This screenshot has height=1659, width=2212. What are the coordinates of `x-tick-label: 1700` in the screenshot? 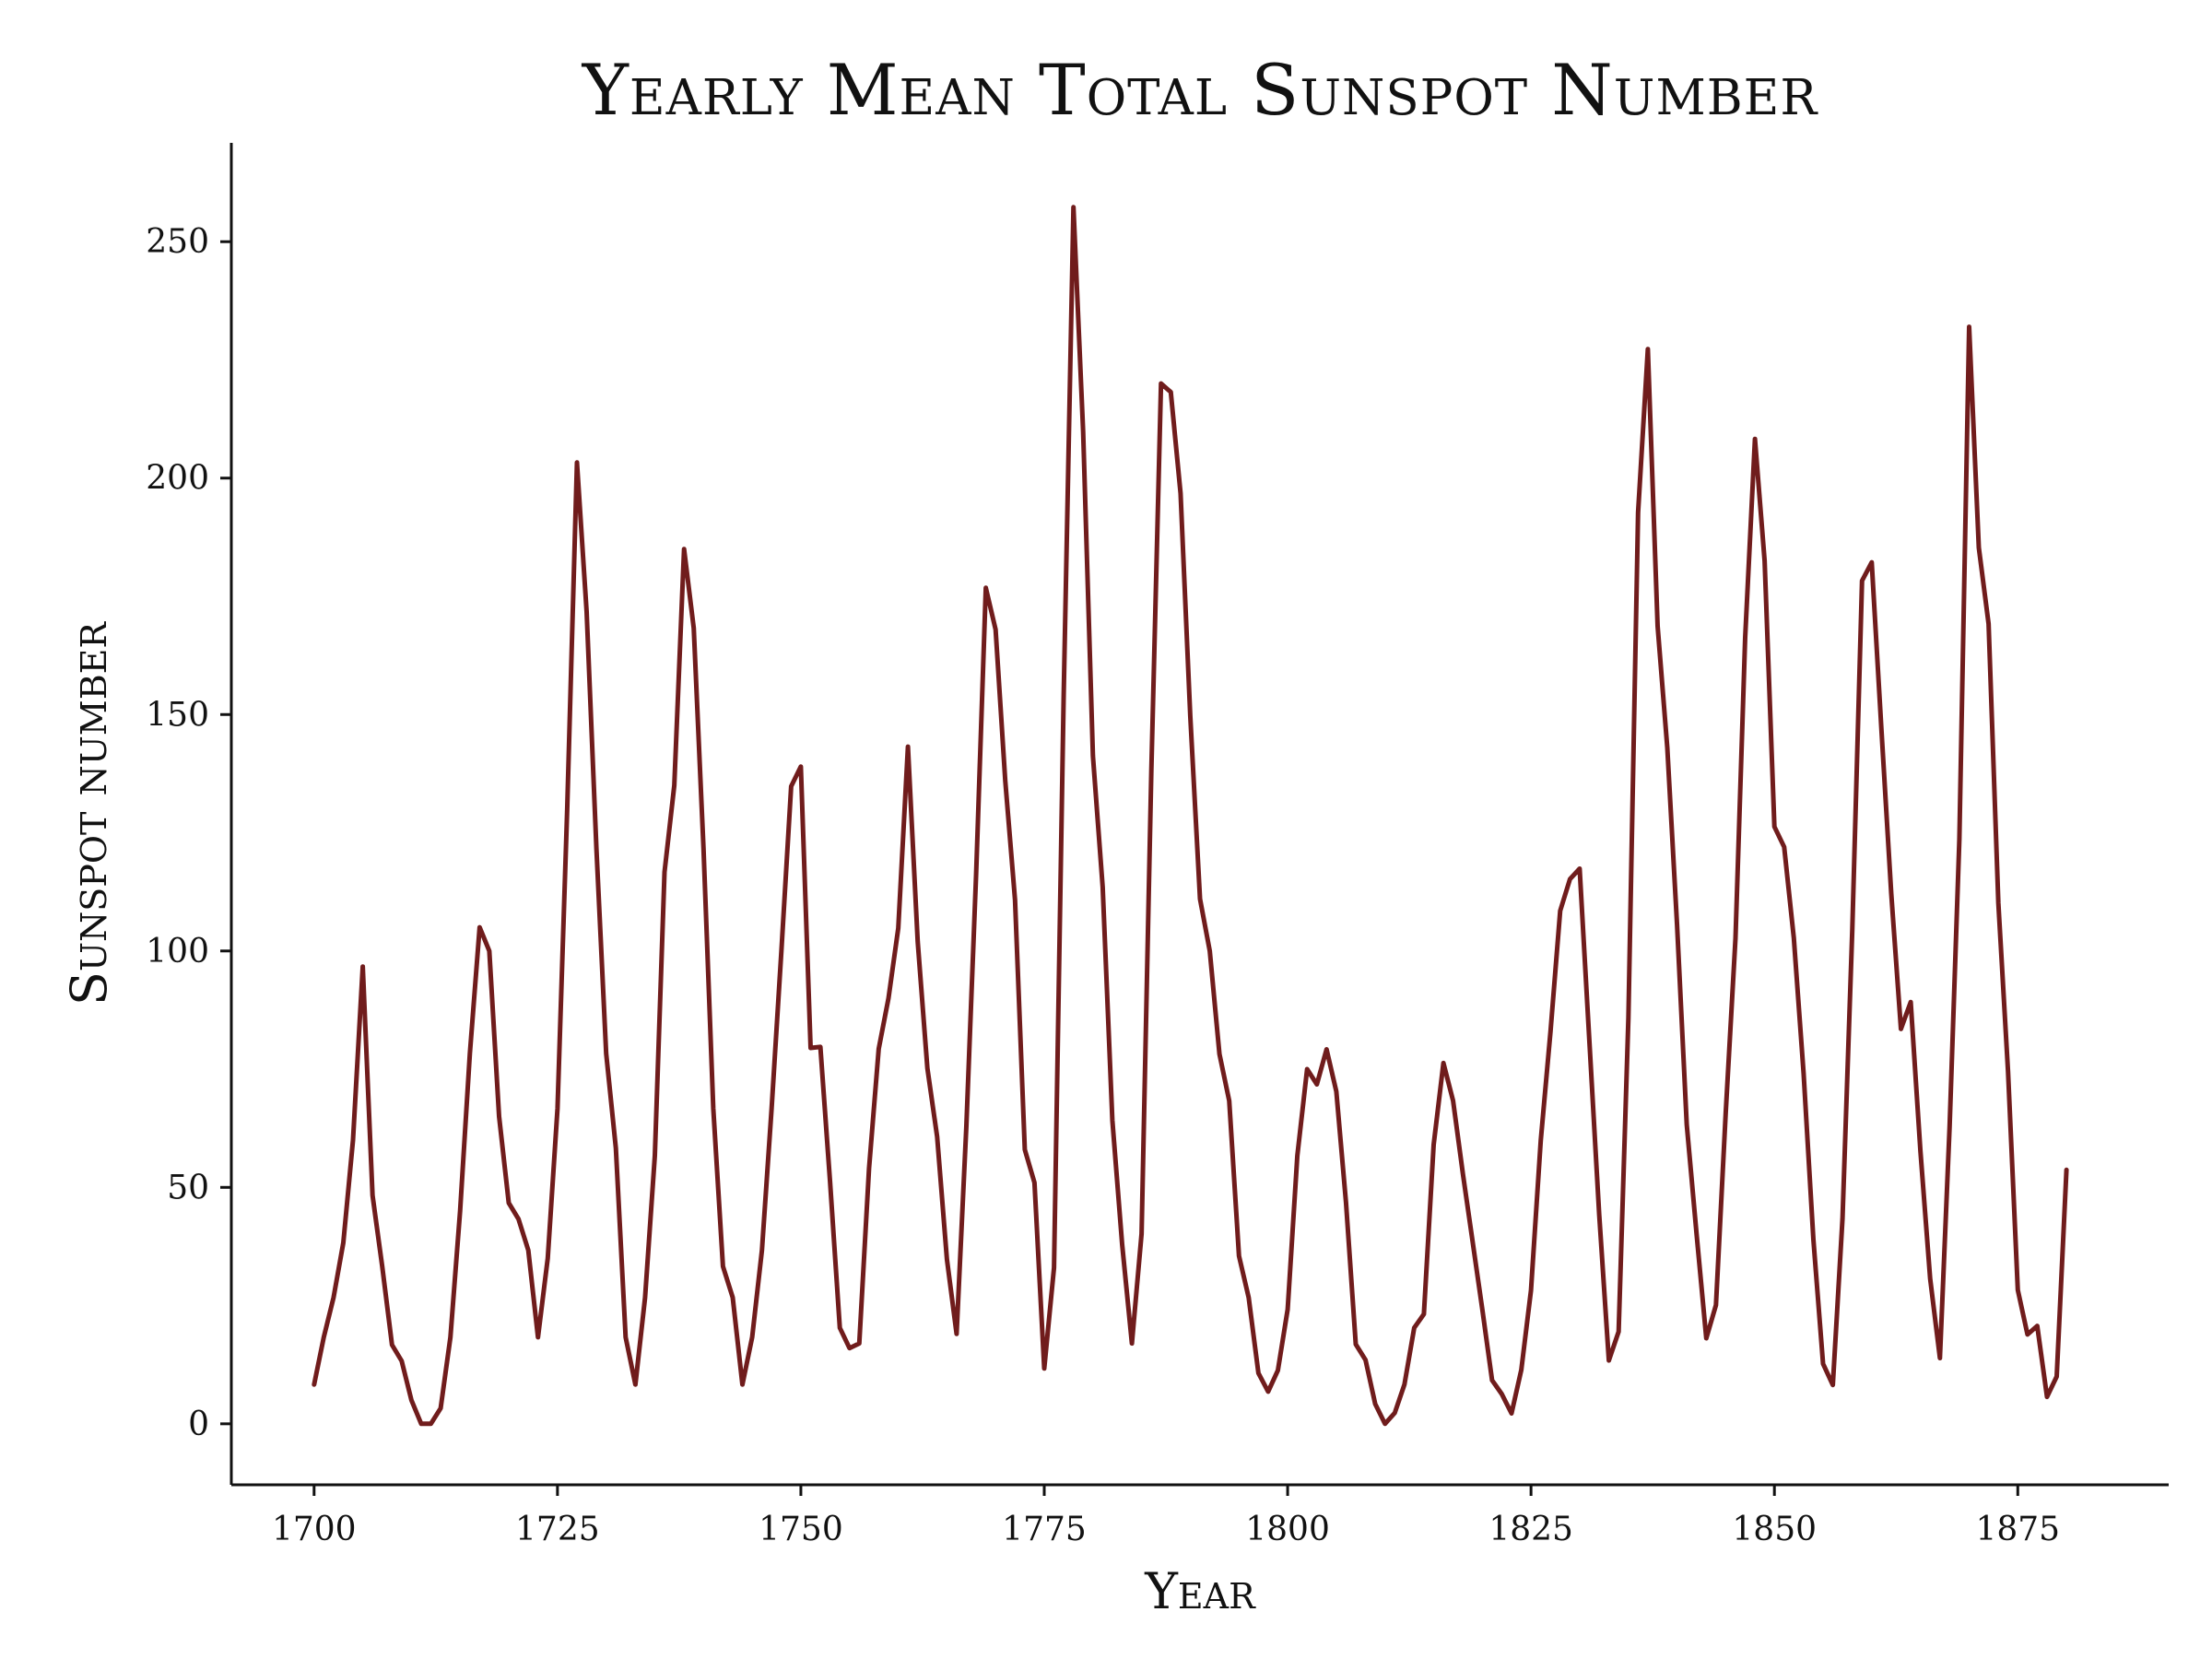 It's located at (314, 1529).